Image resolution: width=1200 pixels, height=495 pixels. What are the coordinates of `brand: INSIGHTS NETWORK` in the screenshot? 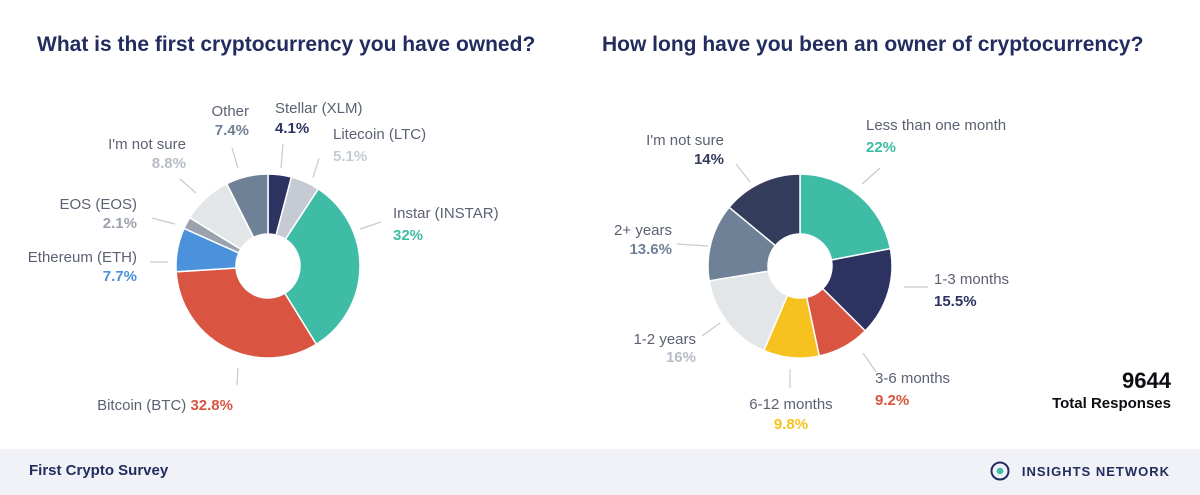 It's located at (1080, 471).